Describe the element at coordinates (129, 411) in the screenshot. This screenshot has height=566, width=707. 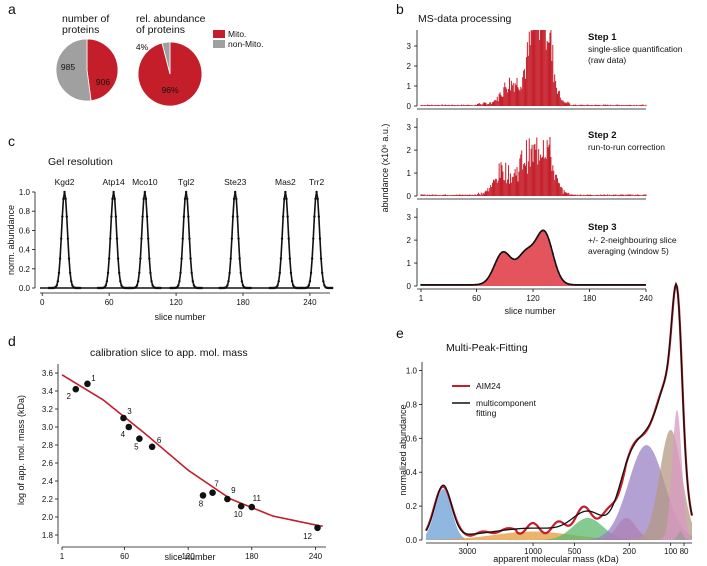
I see `d-point-label: 3` at that location.